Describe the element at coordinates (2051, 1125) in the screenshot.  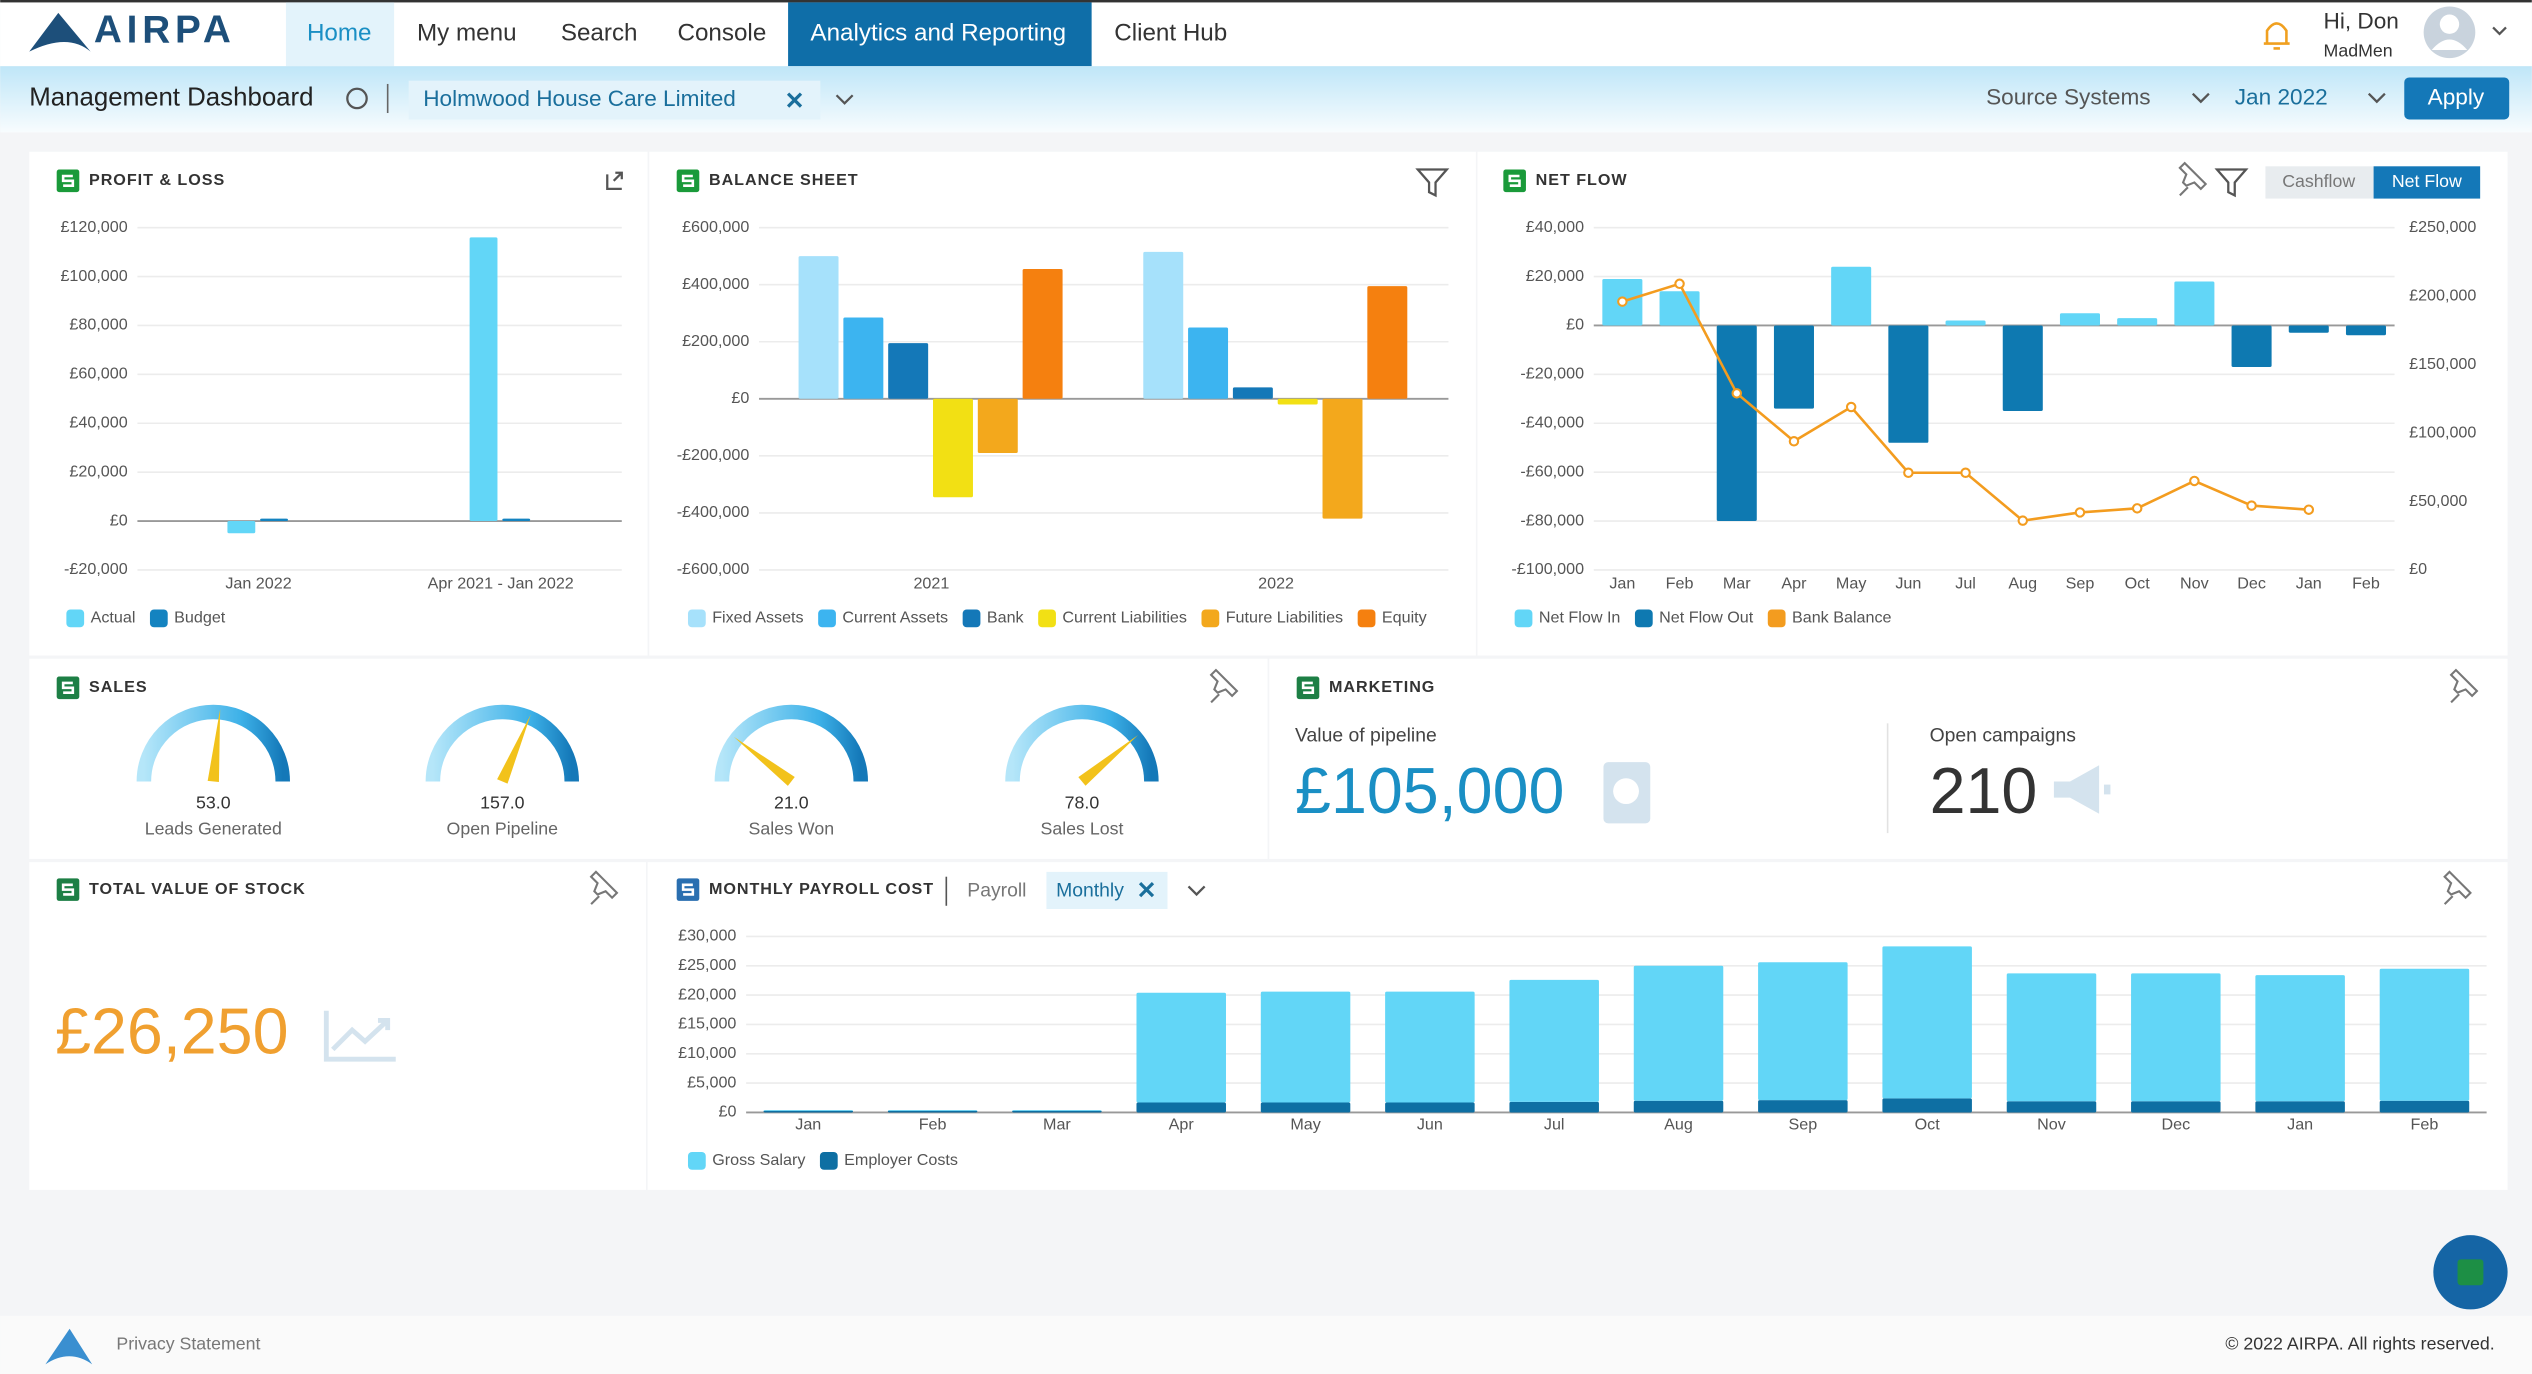
I see `x-tick-label: Nov` at that location.